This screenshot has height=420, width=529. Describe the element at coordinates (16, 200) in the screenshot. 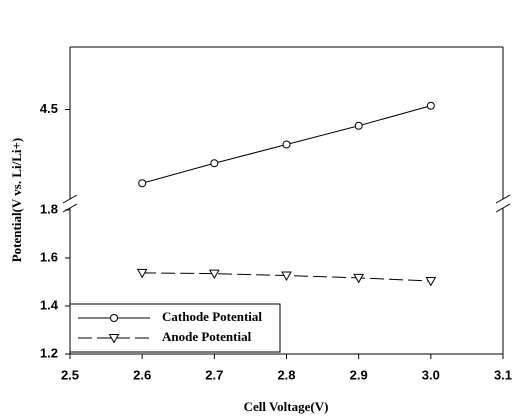

I see `y-axis-label: Potential(V vs. Li/Li+)` at that location.